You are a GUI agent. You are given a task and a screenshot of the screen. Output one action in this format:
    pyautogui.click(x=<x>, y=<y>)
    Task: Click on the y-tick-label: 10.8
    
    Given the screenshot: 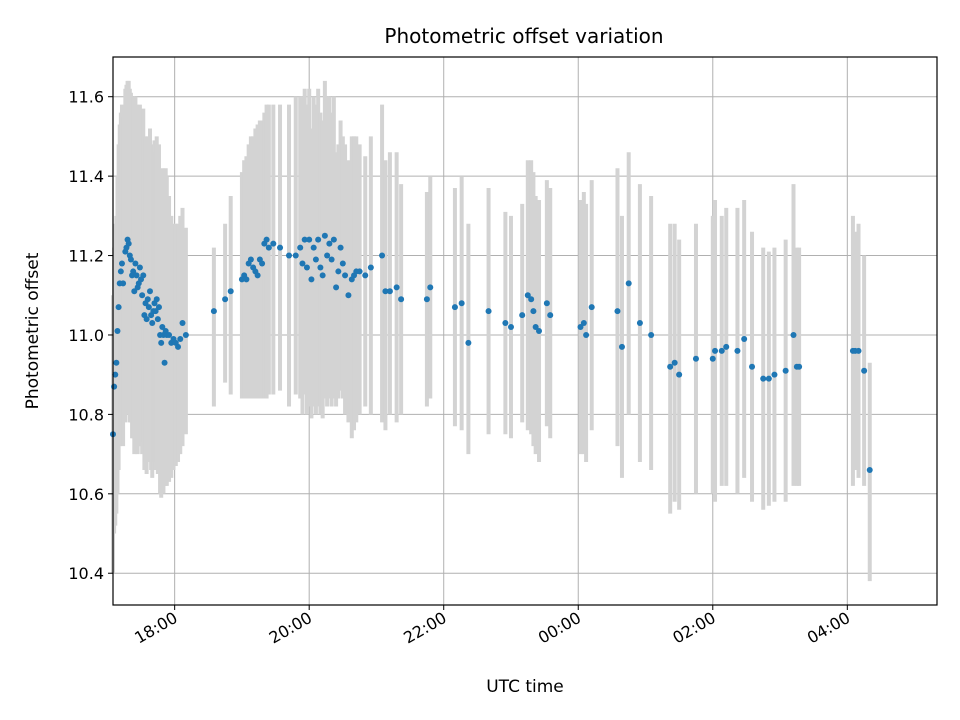 What is the action you would take?
    pyautogui.click(x=86, y=414)
    